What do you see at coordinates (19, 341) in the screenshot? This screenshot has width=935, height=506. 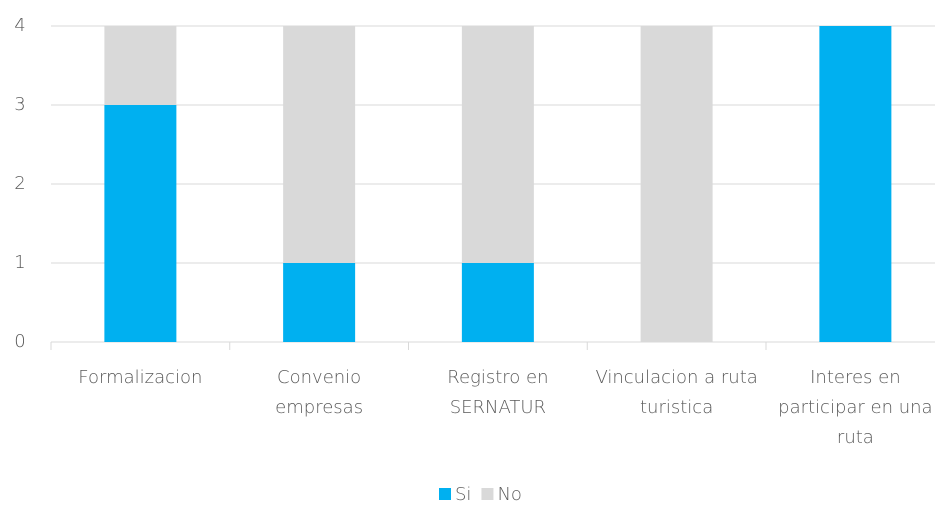 I see `y-tick-label: 0` at bounding box center [19, 341].